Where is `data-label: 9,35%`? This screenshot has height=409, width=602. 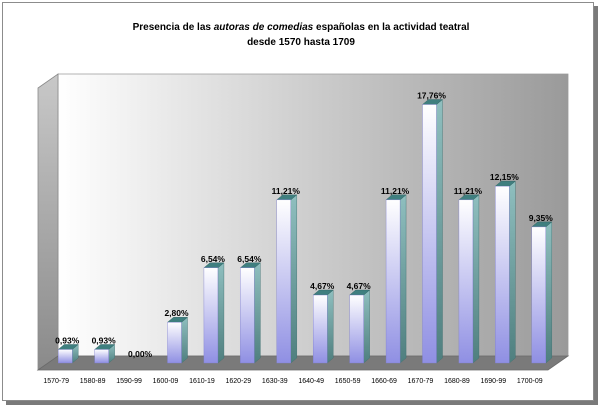
data-label: 9,35% is located at coordinates (541, 218).